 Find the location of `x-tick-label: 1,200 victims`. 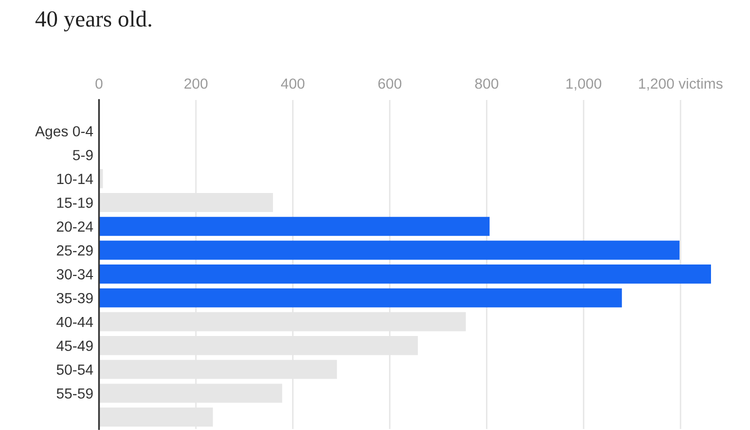

x-tick-label: 1,200 victims is located at coordinates (681, 84).